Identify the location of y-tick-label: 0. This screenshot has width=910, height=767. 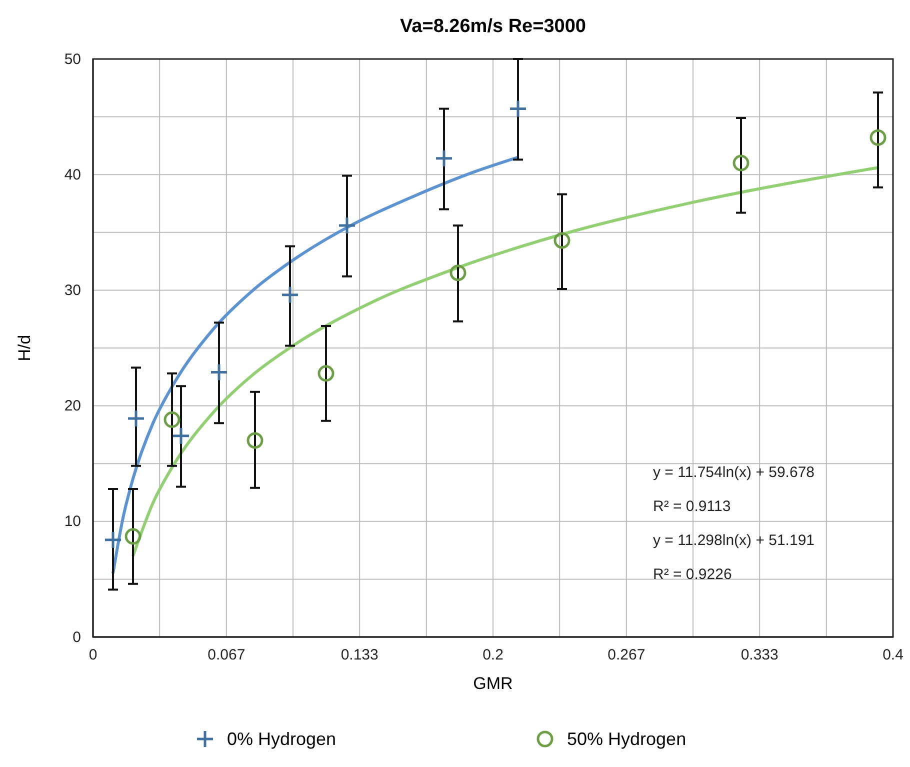
(76, 637).